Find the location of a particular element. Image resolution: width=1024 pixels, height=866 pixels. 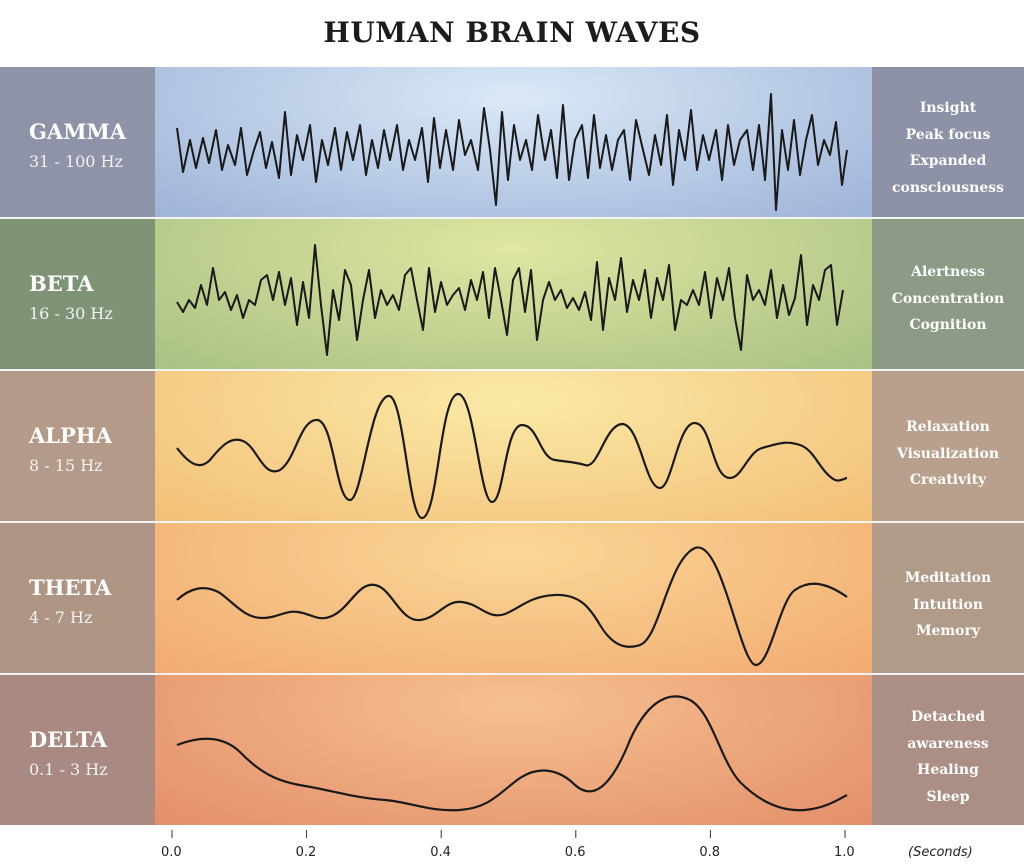

state-label: Creativity is located at coordinates (948, 480).